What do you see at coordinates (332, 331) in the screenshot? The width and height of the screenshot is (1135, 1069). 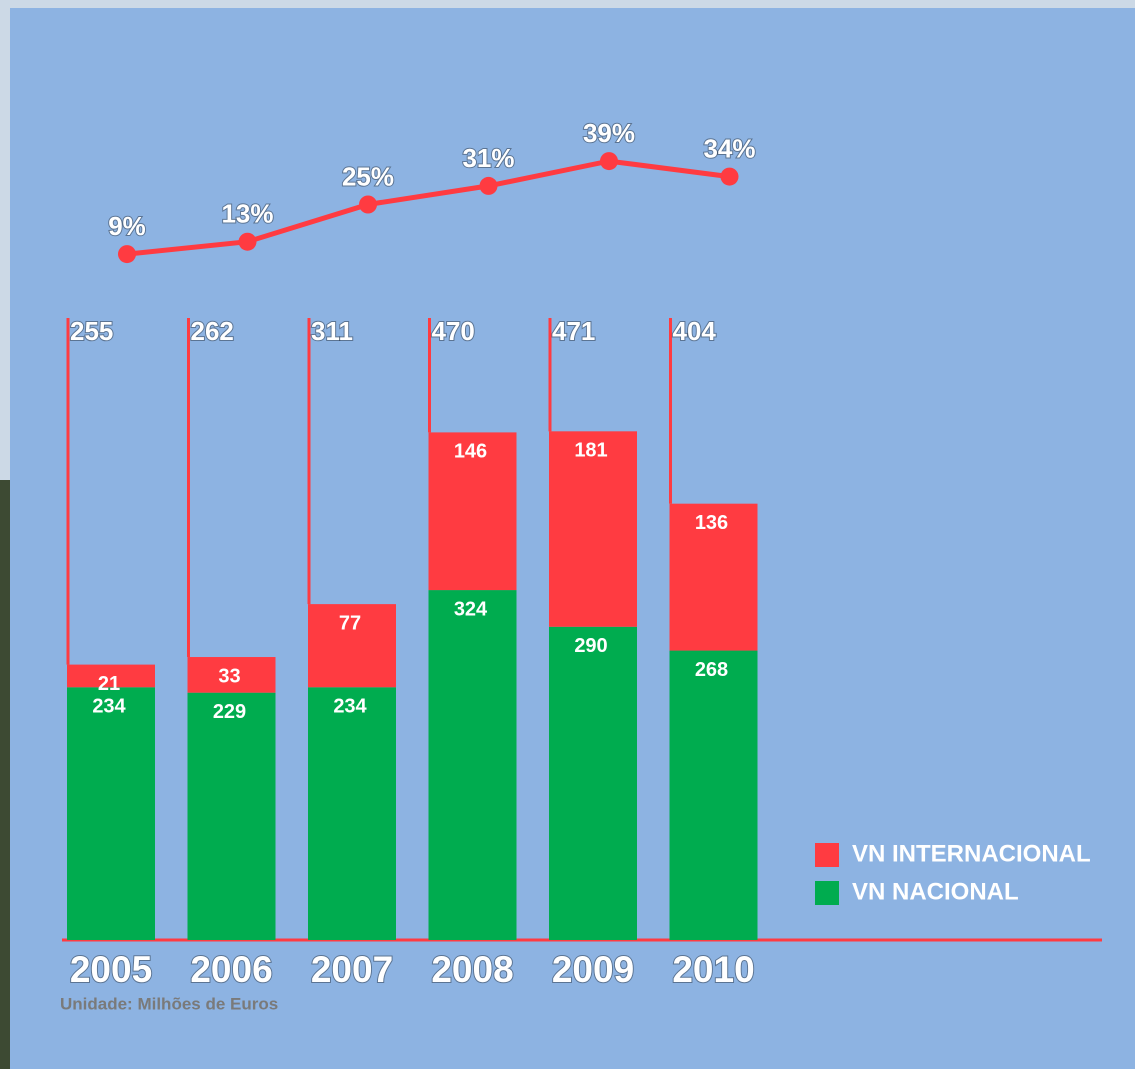 I see `total-label: 311` at bounding box center [332, 331].